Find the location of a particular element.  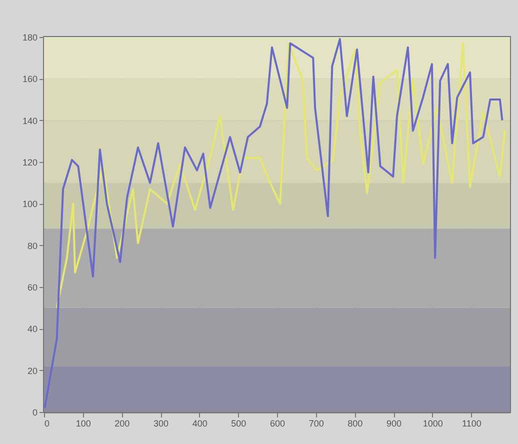

y-tick-label: 120 is located at coordinates (30, 163).